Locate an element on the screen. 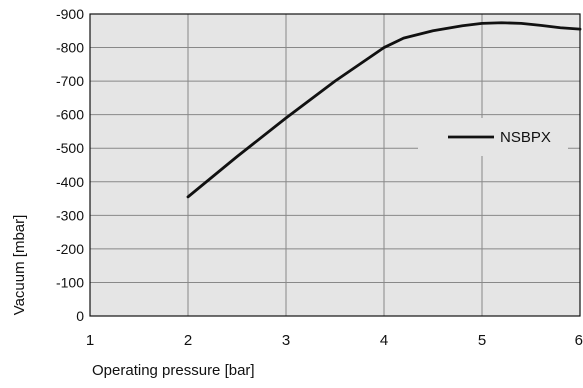  y-tick-label: -200 is located at coordinates (70, 249).